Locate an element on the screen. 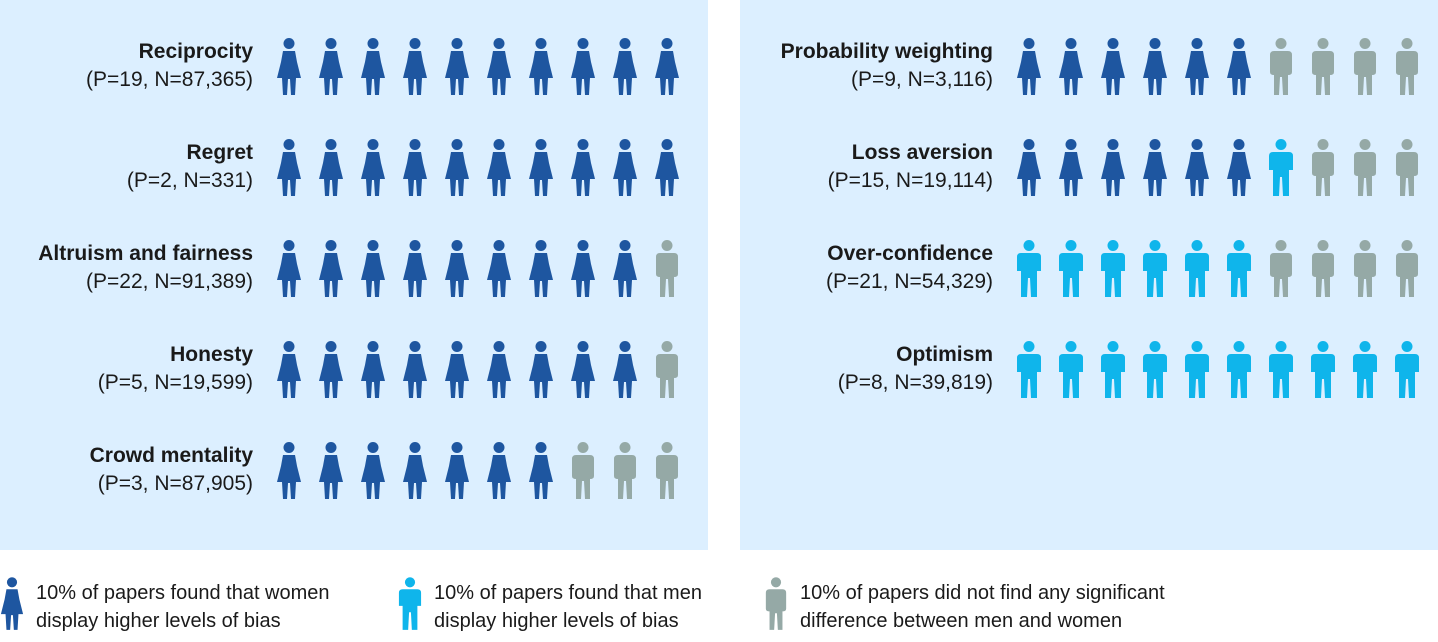 This screenshot has height=642, width=1438. bias-title: Honesty is located at coordinates (211, 354).